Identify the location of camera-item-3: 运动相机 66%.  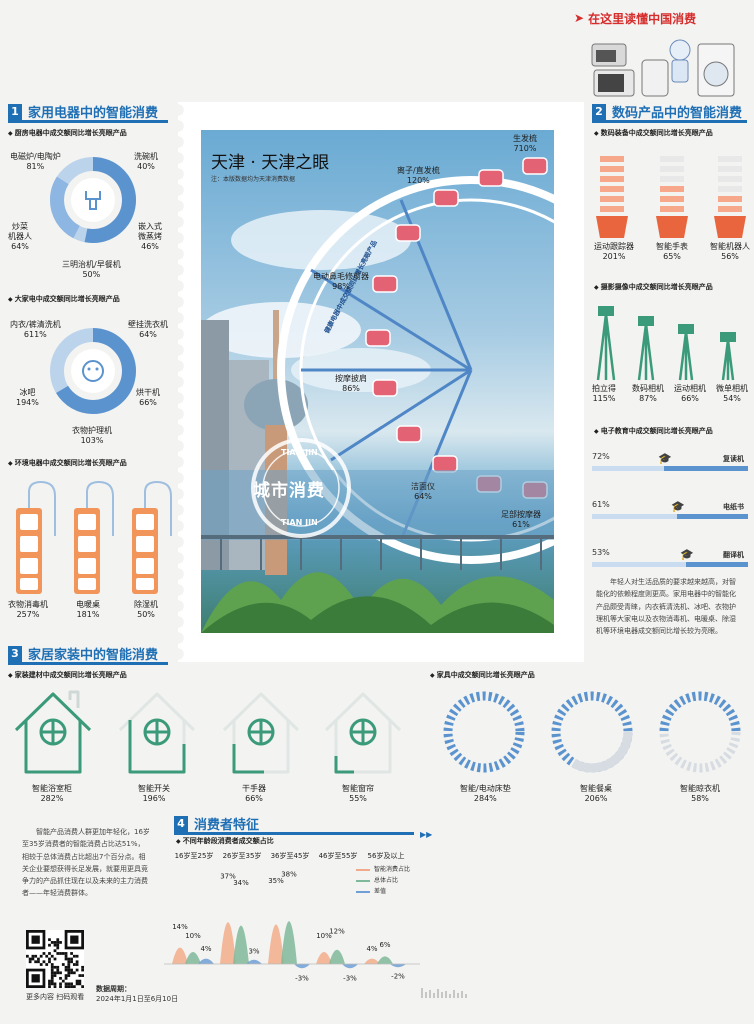
(690, 393).